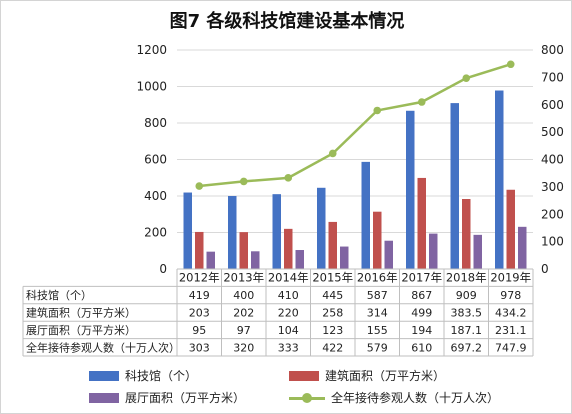  I want to click on data-label: 95, so click(199, 330).